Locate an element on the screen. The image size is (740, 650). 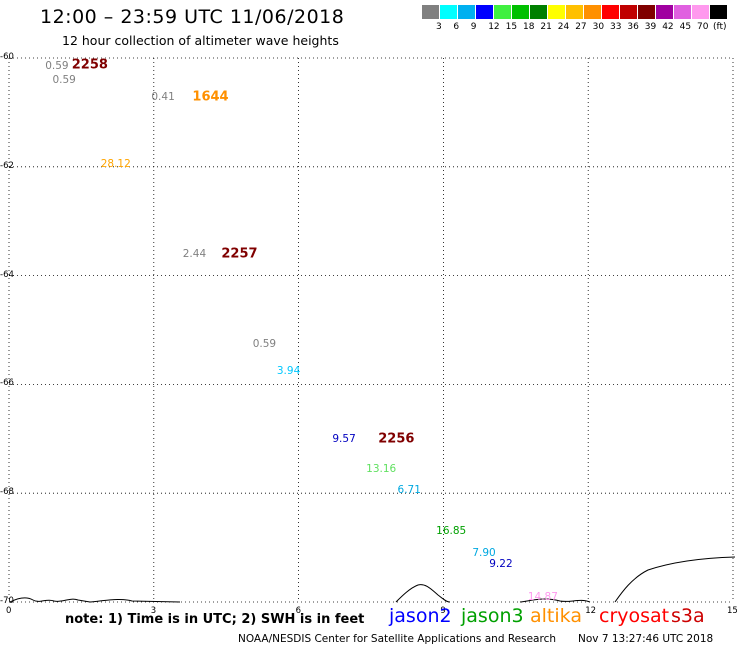
coastline-antarctica is located at coordinates (372, 579).